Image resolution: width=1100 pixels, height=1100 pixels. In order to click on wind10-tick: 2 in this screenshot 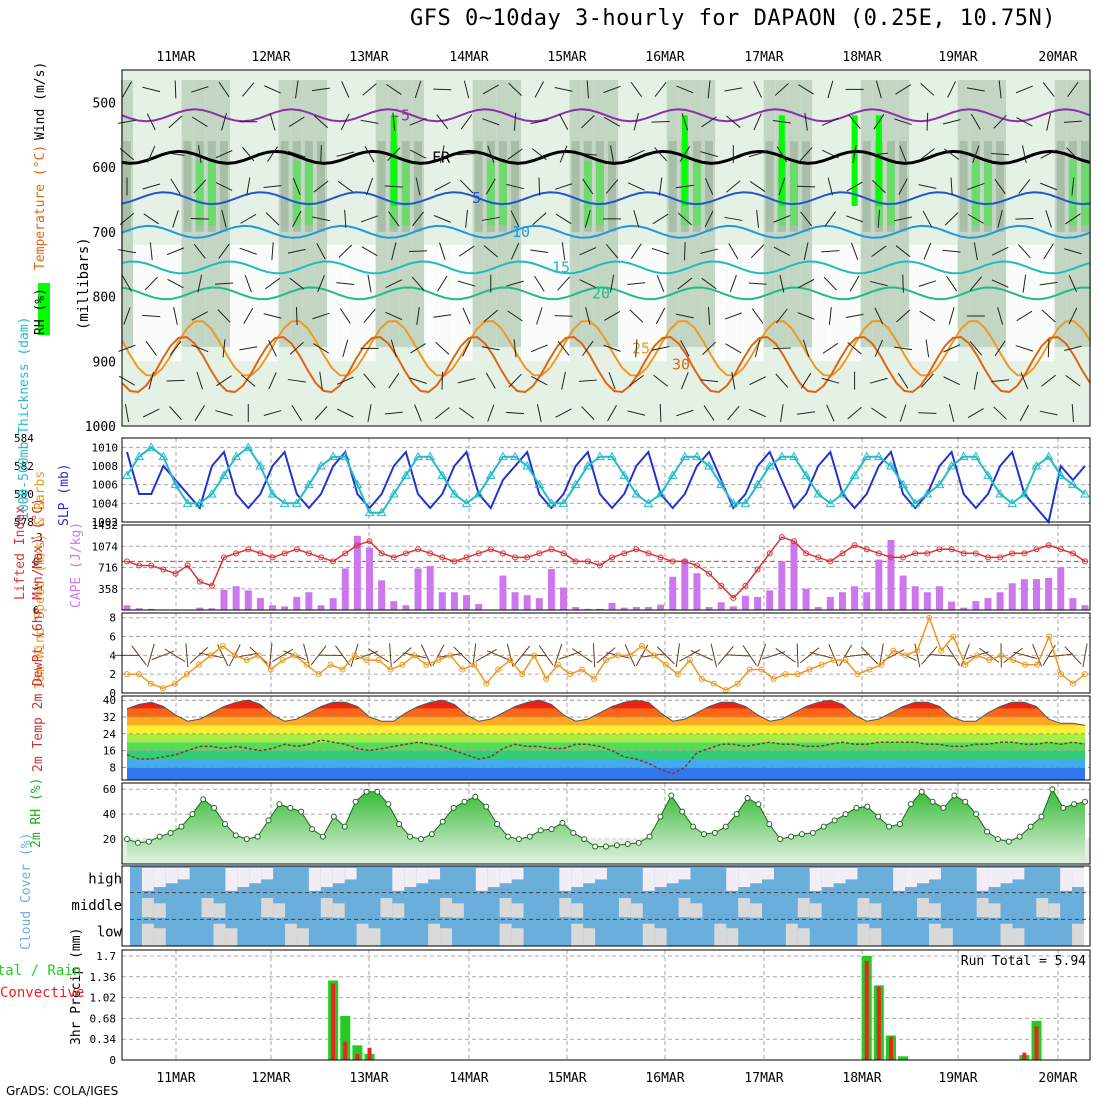, I will do `click(112, 674)`.